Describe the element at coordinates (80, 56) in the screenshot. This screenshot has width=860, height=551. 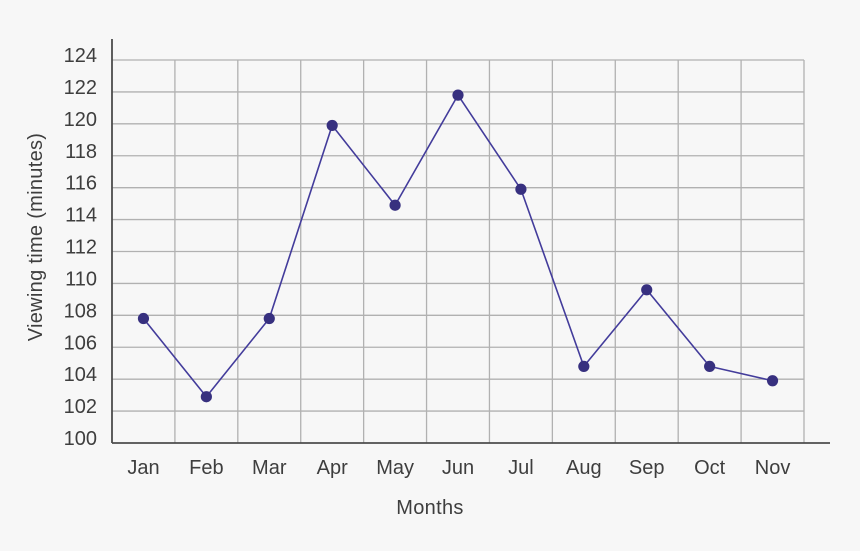
I see `y-tick-label: 124` at that location.